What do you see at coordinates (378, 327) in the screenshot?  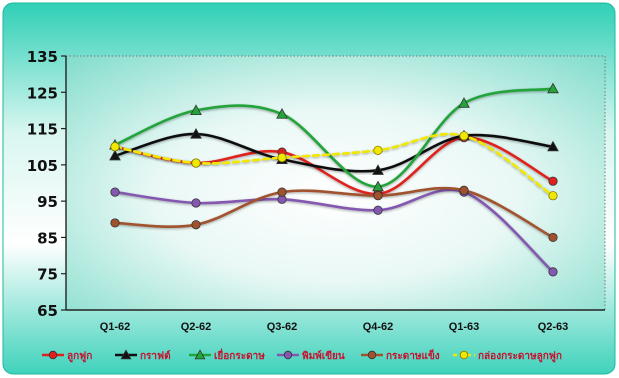 I see `x-tick-label: Q4-62` at bounding box center [378, 327].